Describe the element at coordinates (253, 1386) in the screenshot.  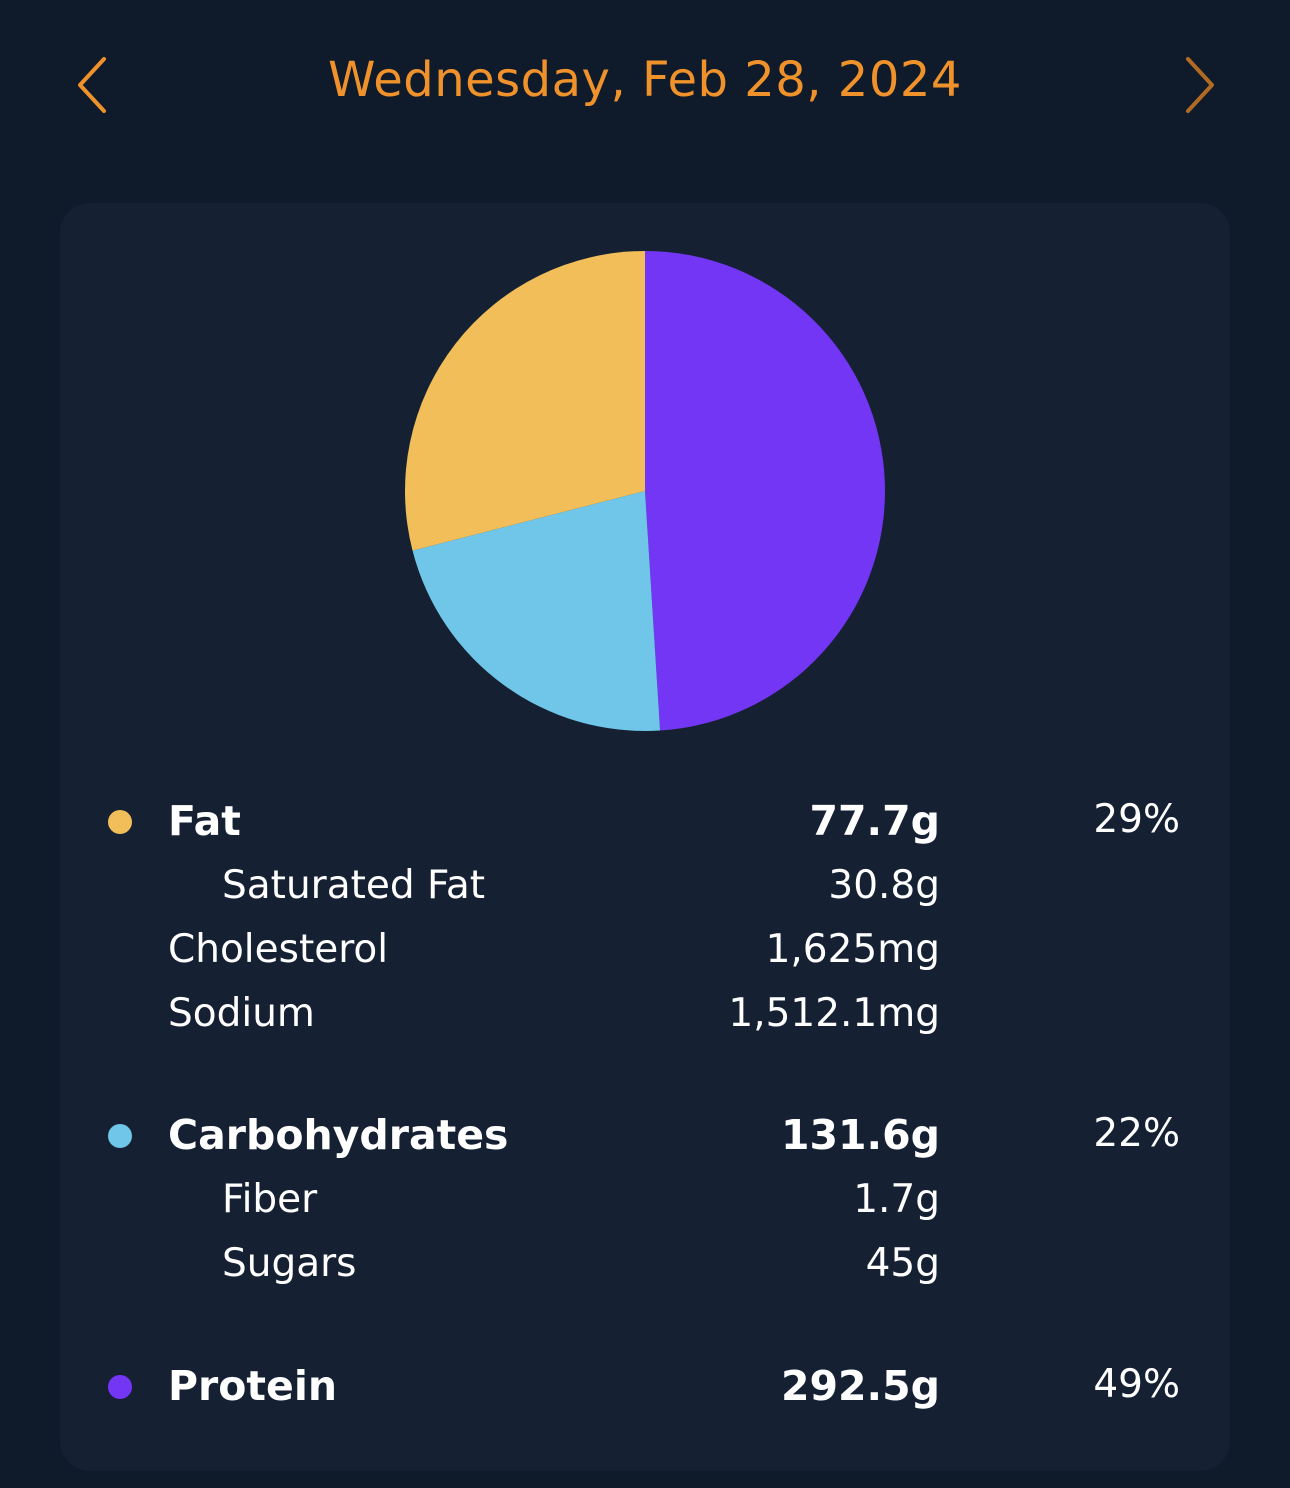
I see `protein-label: Protein` at that location.